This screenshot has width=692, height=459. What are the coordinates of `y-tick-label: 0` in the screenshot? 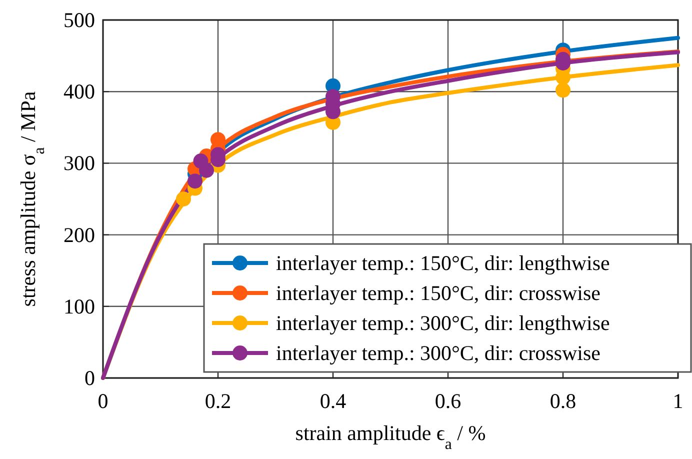 It's located at (89, 378).